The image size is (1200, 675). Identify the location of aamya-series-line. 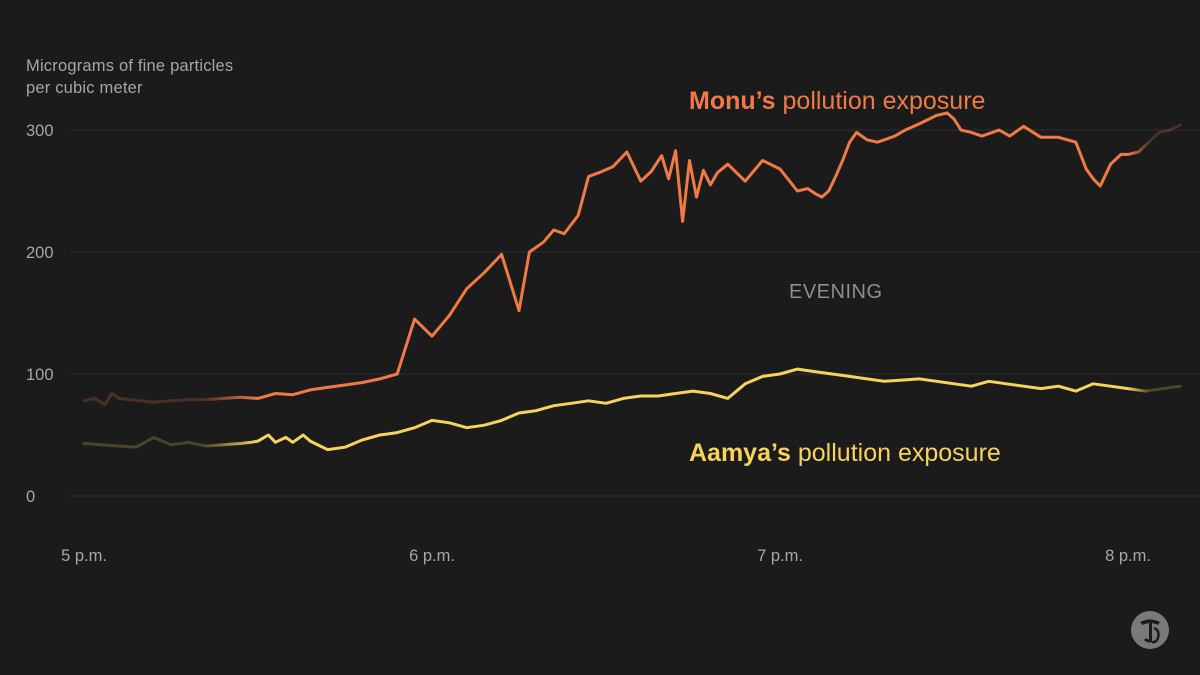
(632, 409).